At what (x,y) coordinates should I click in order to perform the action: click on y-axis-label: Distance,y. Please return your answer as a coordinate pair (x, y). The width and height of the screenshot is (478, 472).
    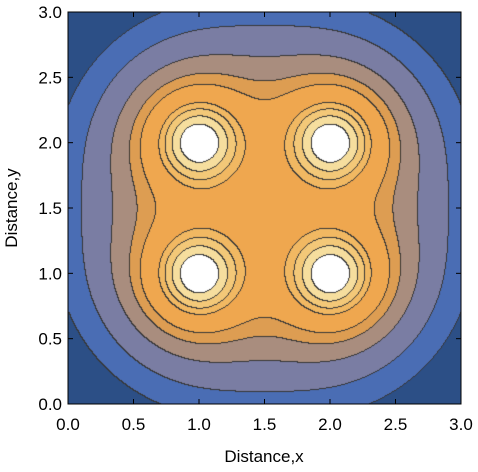
    Looking at the image, I should click on (11, 208).